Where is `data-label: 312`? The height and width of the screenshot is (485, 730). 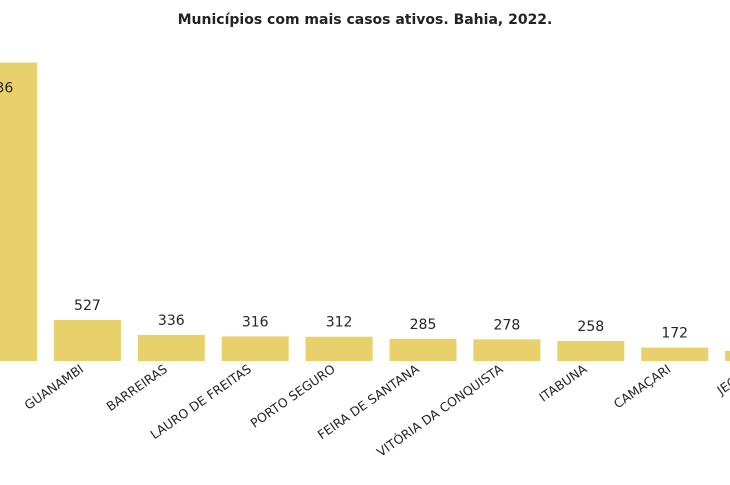 data-label: 312 is located at coordinates (339, 323).